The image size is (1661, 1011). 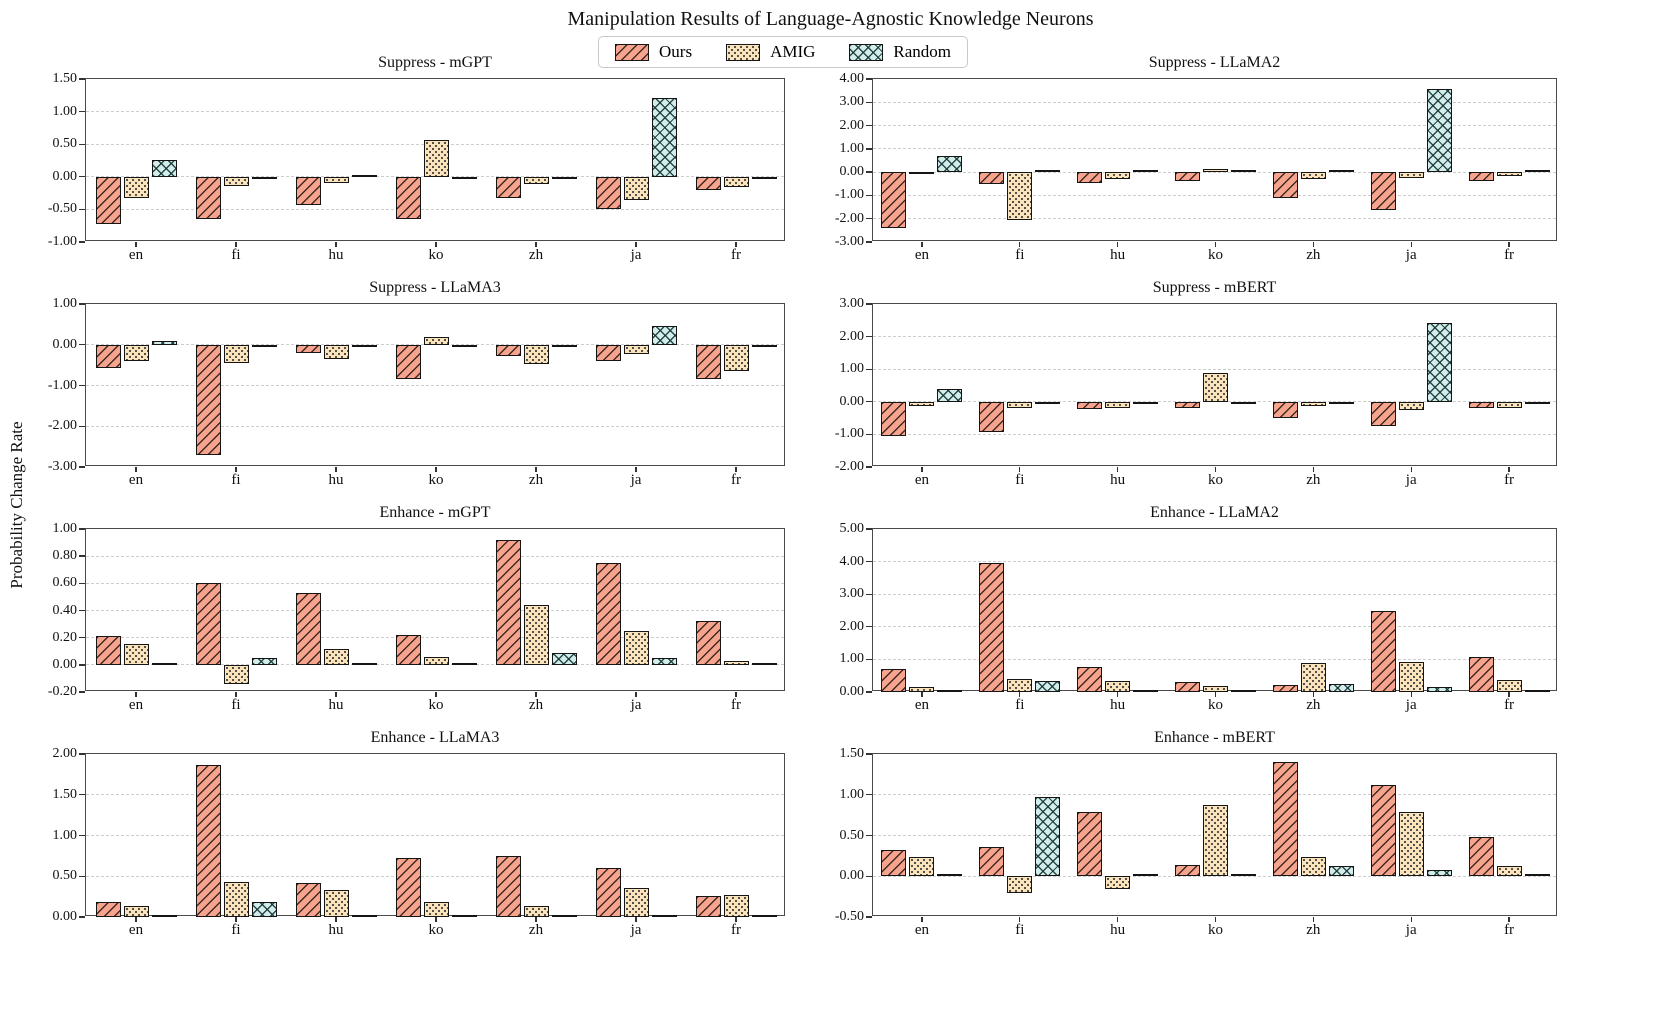 What do you see at coordinates (676, 51) in the screenshot?
I see `legend-label-ours: Ours` at bounding box center [676, 51].